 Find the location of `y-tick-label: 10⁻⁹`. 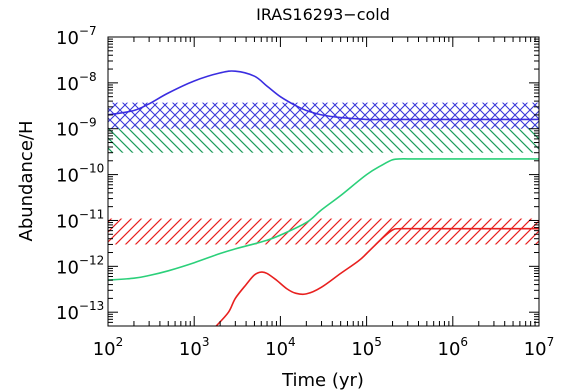

y-tick-label: 10⁻⁹ is located at coordinates (76, 128).